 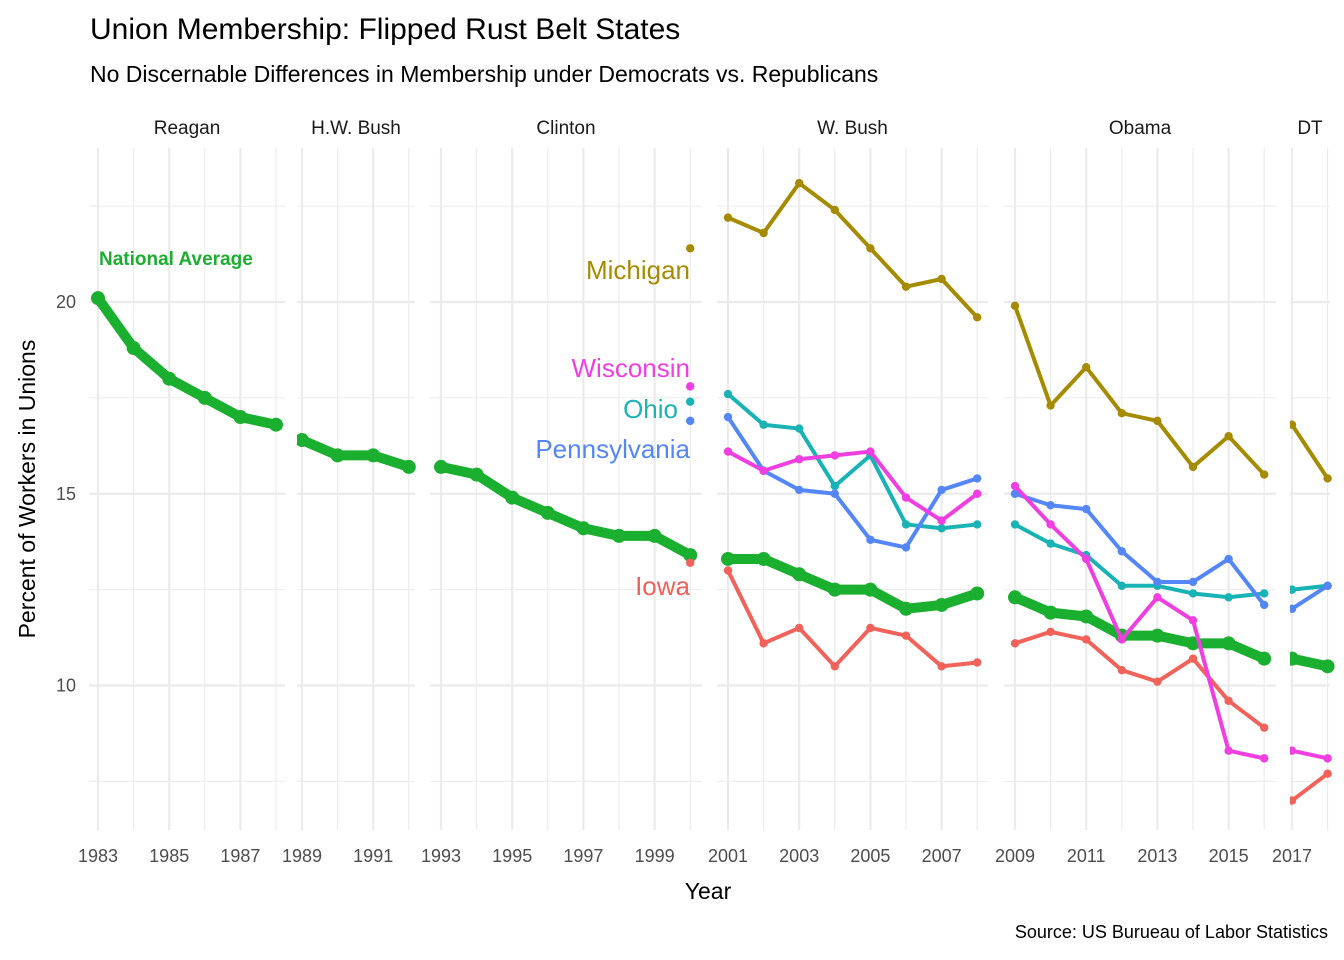 I want to click on data-point-iowa: Iowa 2009: 11.1, so click(x=1015, y=643).